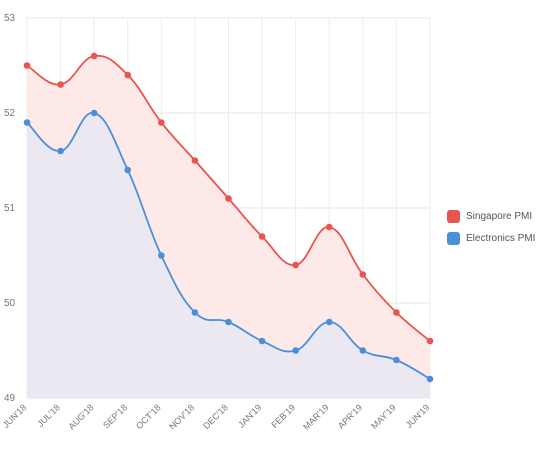 The width and height of the screenshot is (549, 450). I want to click on y-tick-label: 53, so click(10, 18).